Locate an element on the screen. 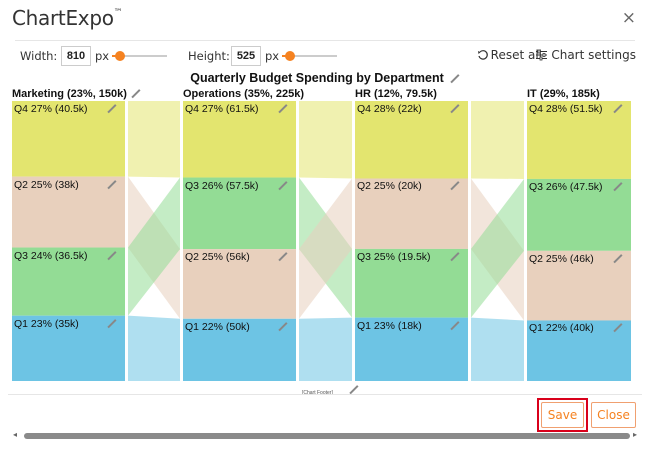 The width and height of the screenshot is (650, 452). segment-label: Q3 25% (19.5k) is located at coordinates (394, 256).